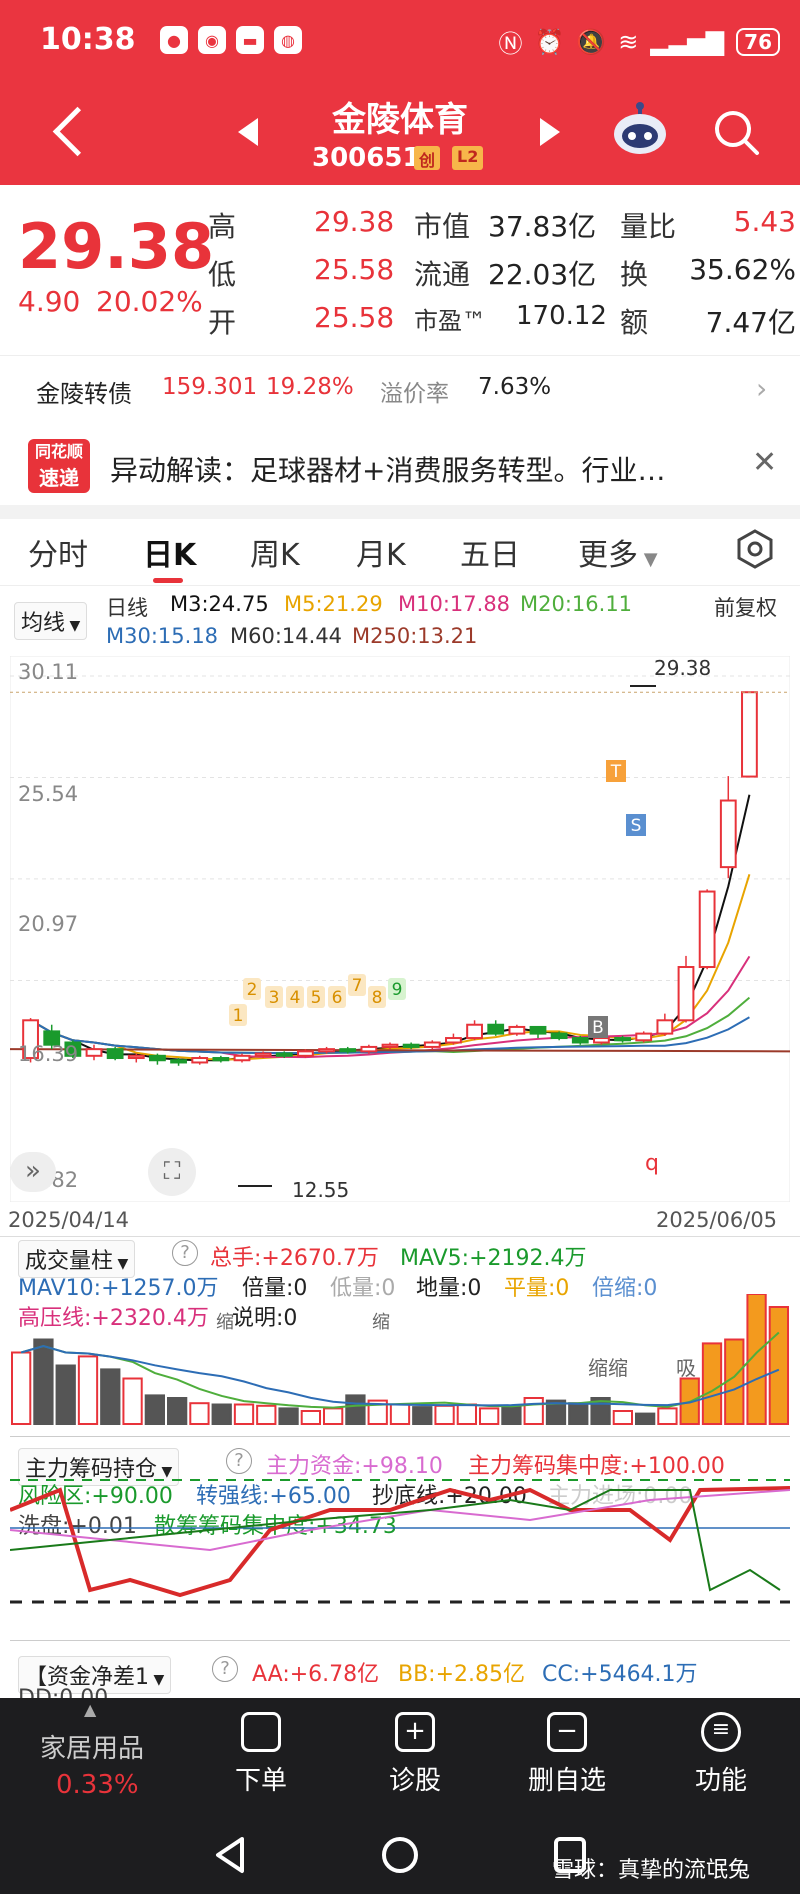  Describe the element at coordinates (736, 132) in the screenshot. I see `search-icon` at that location.